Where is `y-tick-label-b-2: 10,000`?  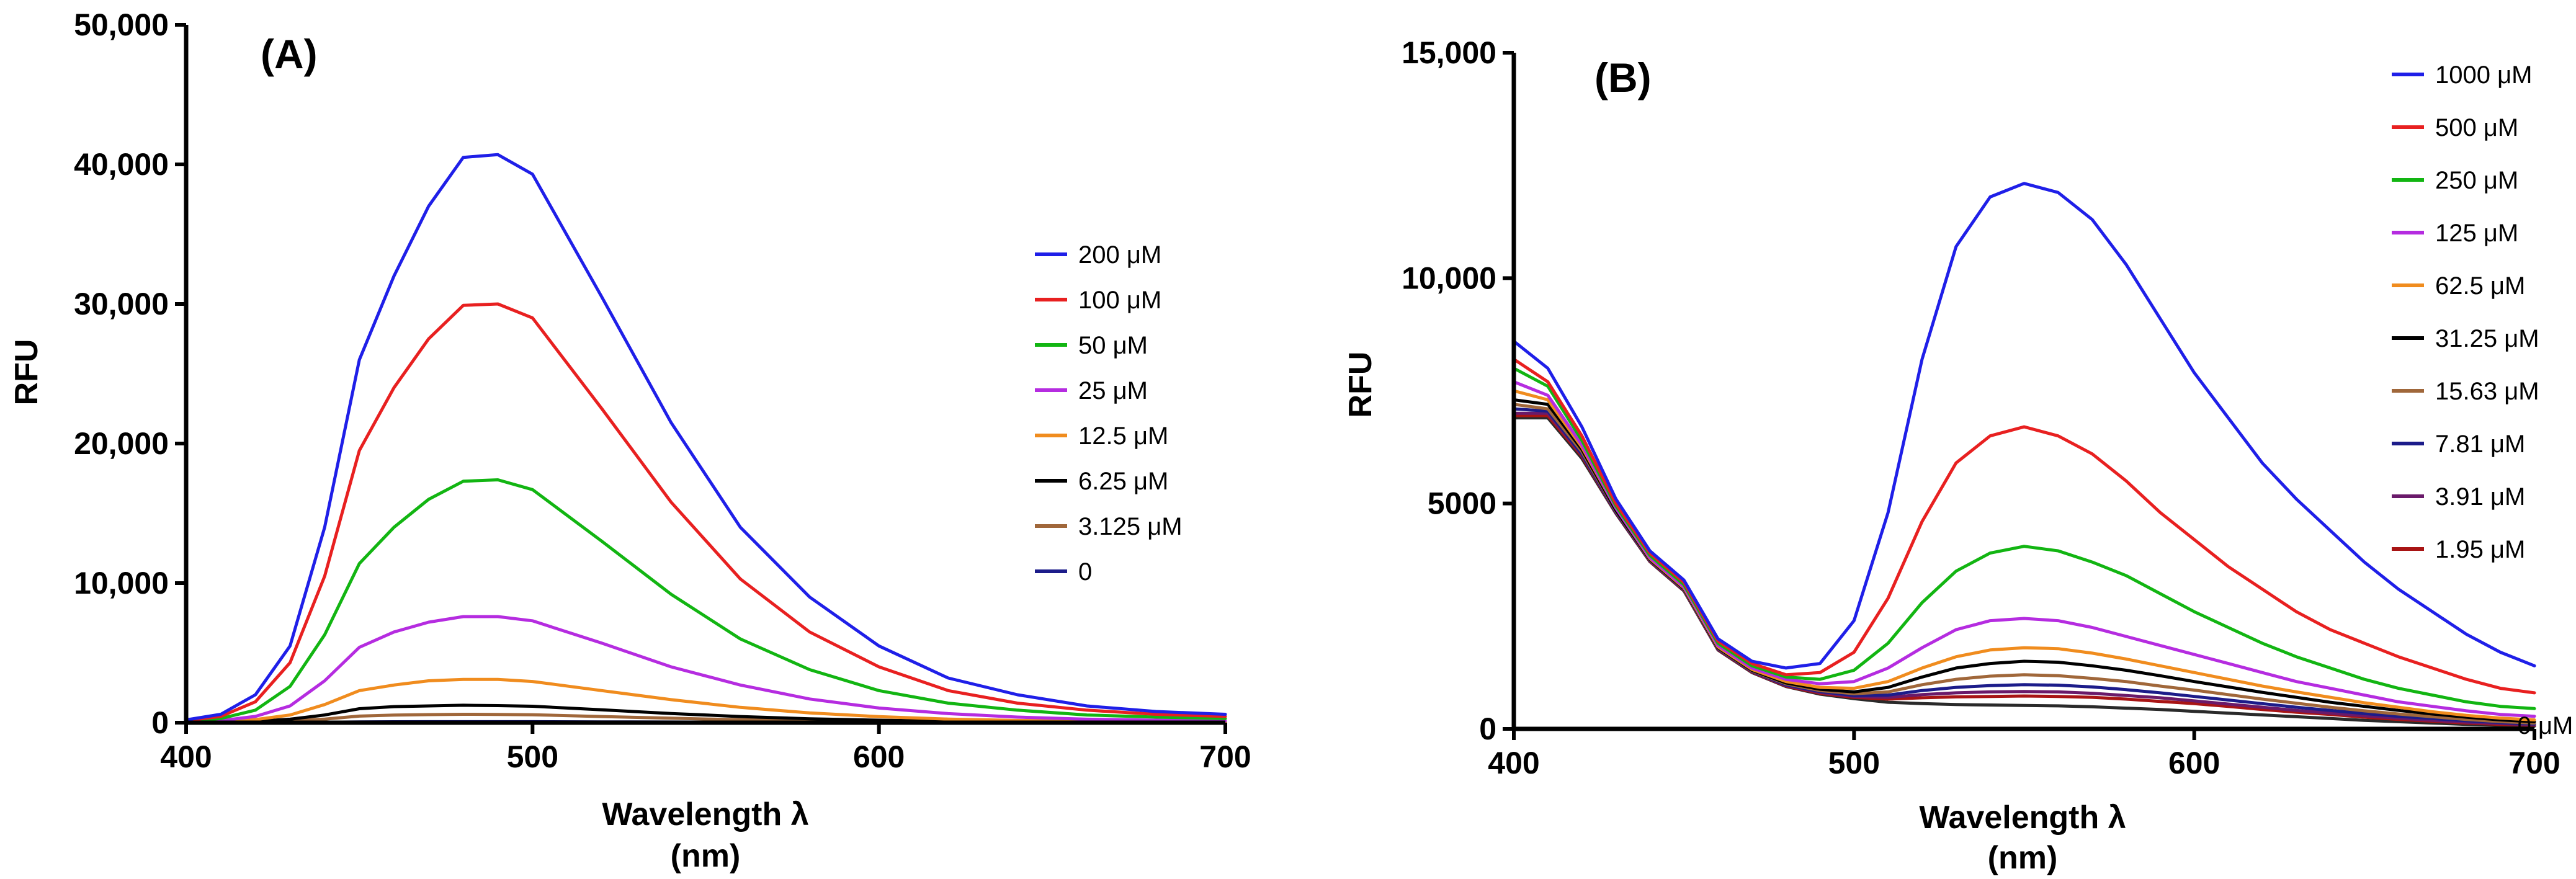 y-tick-label-b-2: 10,000 is located at coordinates (1449, 278).